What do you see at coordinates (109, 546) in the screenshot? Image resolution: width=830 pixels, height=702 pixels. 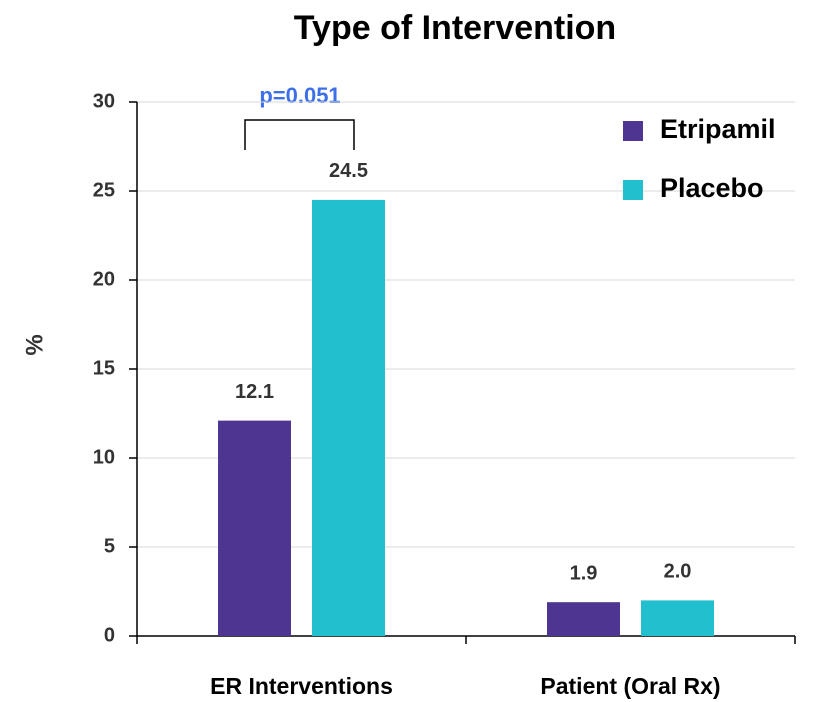 I see `y-tick-label: 5` at bounding box center [109, 546].